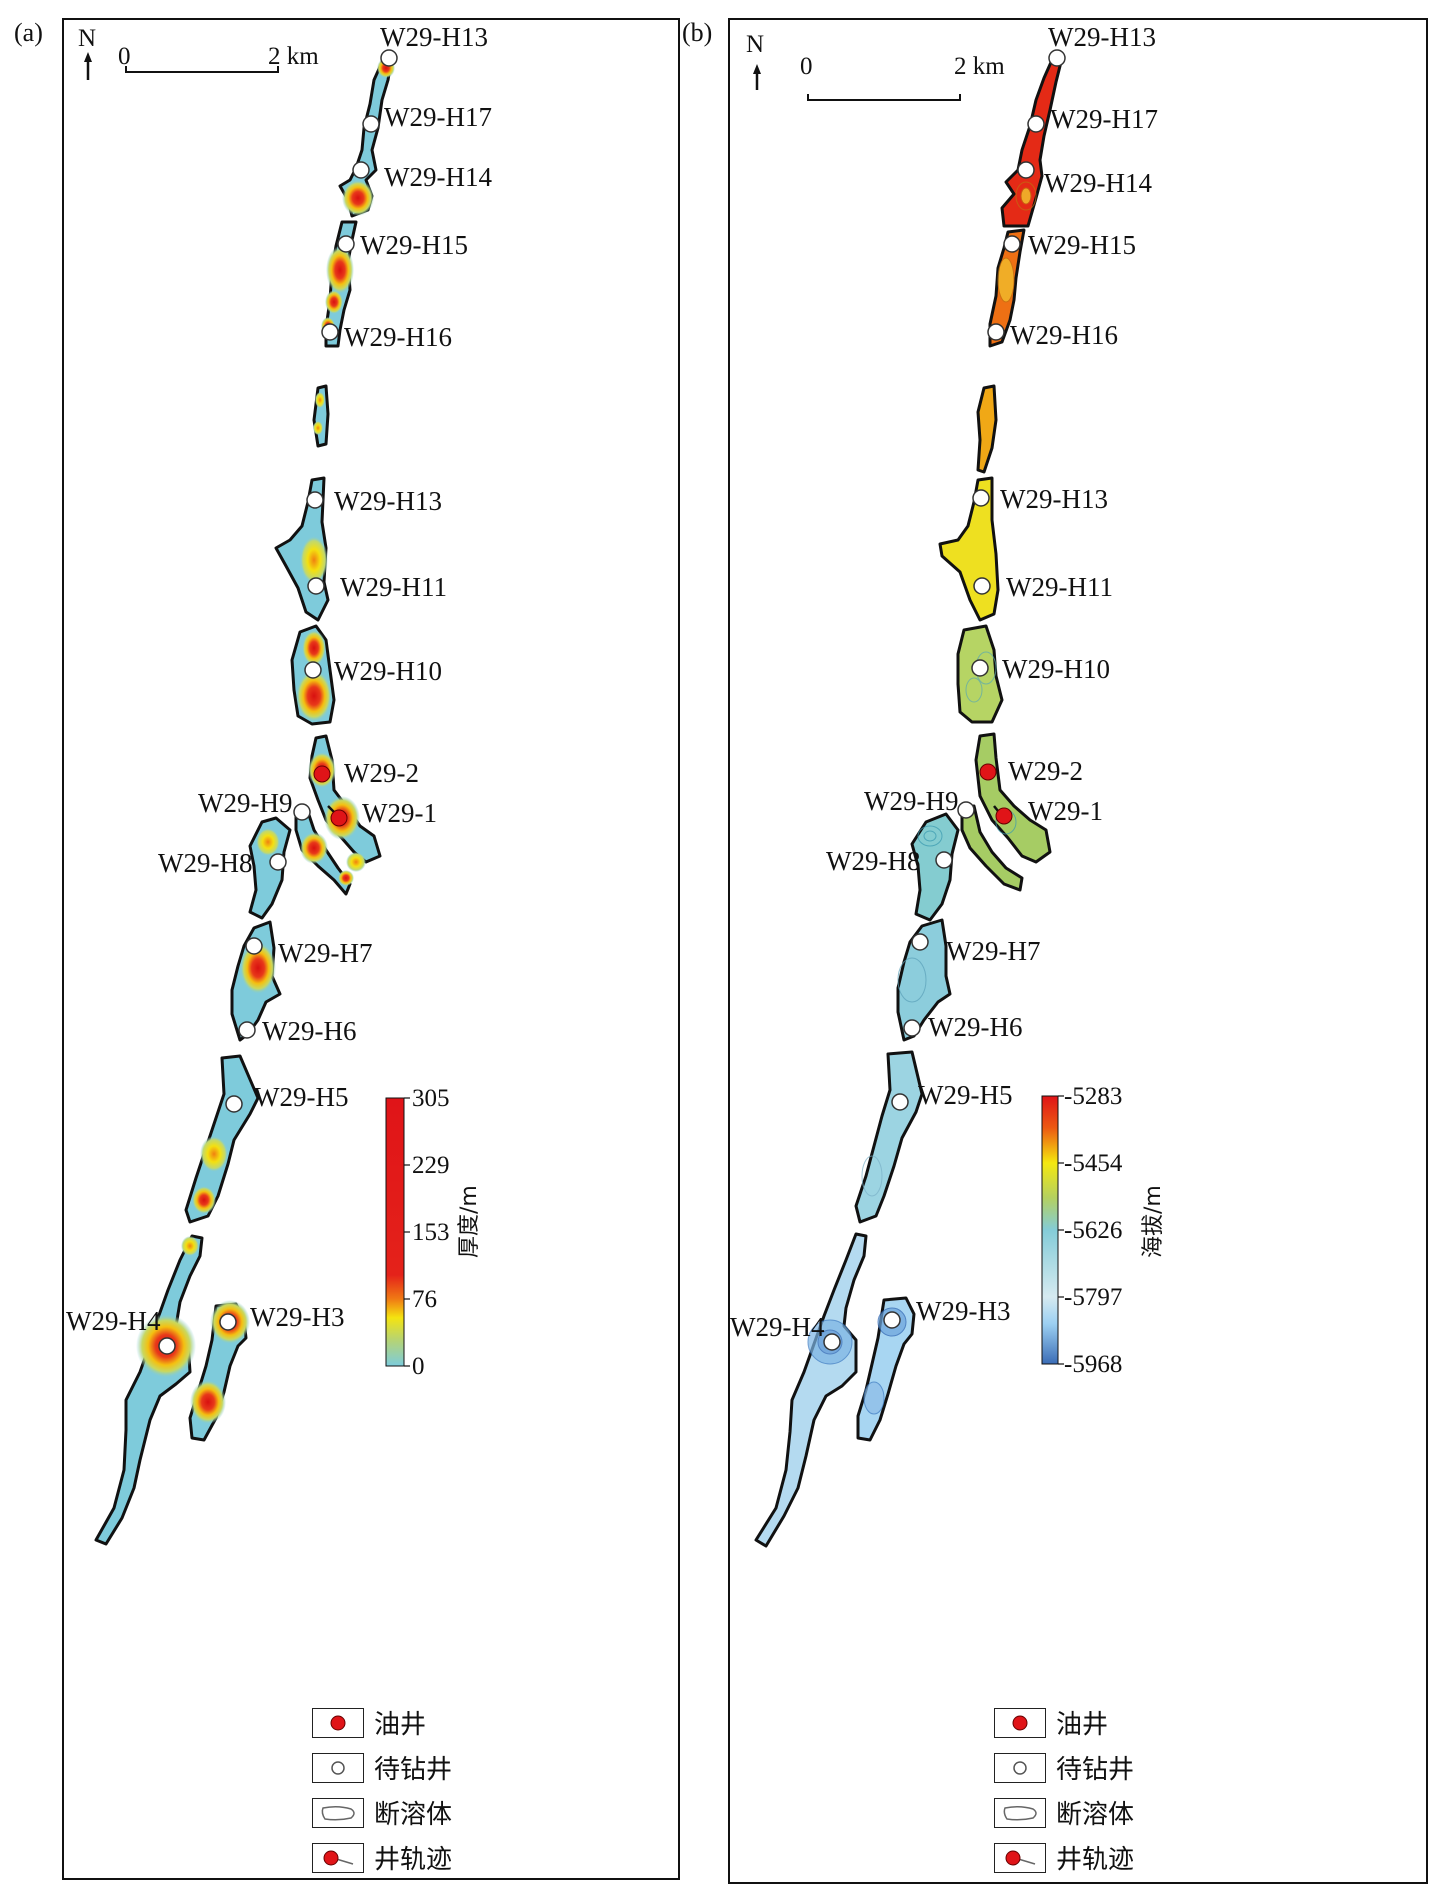 Image resolution: width=1434 pixels, height=1890 pixels. Describe the element at coordinates (1104, 119) in the screenshot. I see `well-label-b-h17: W29-H17` at that location.